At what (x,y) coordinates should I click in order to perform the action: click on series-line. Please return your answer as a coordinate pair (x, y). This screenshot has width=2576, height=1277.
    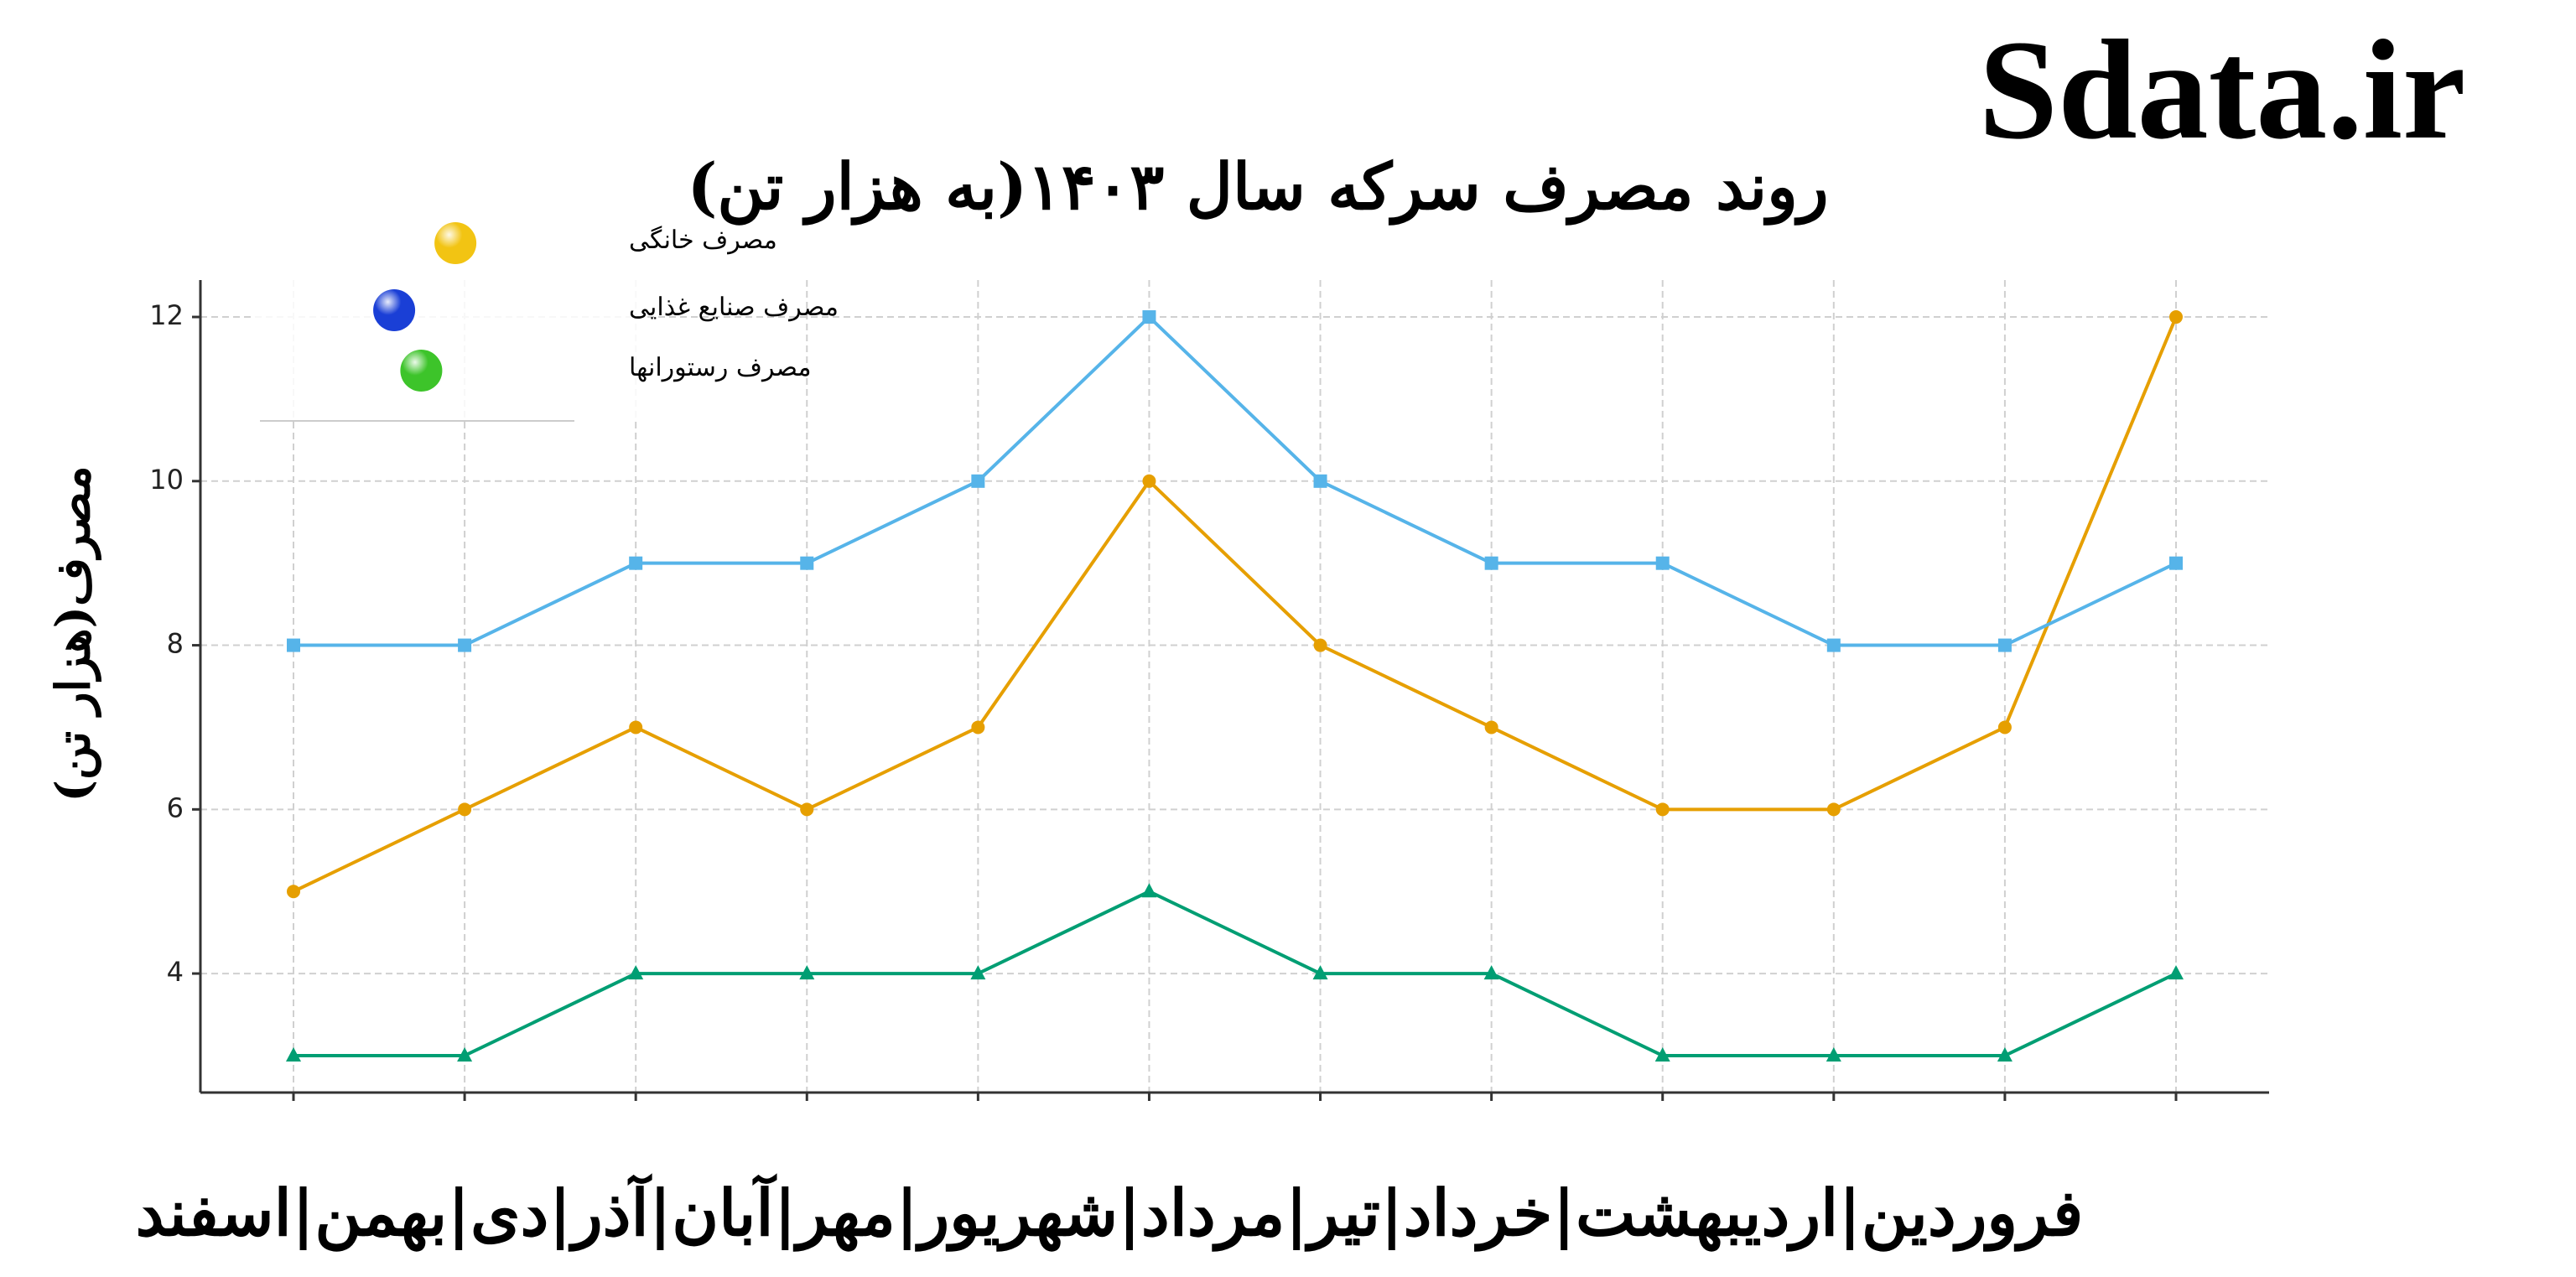
    Looking at the image, I should click on (1235, 973).